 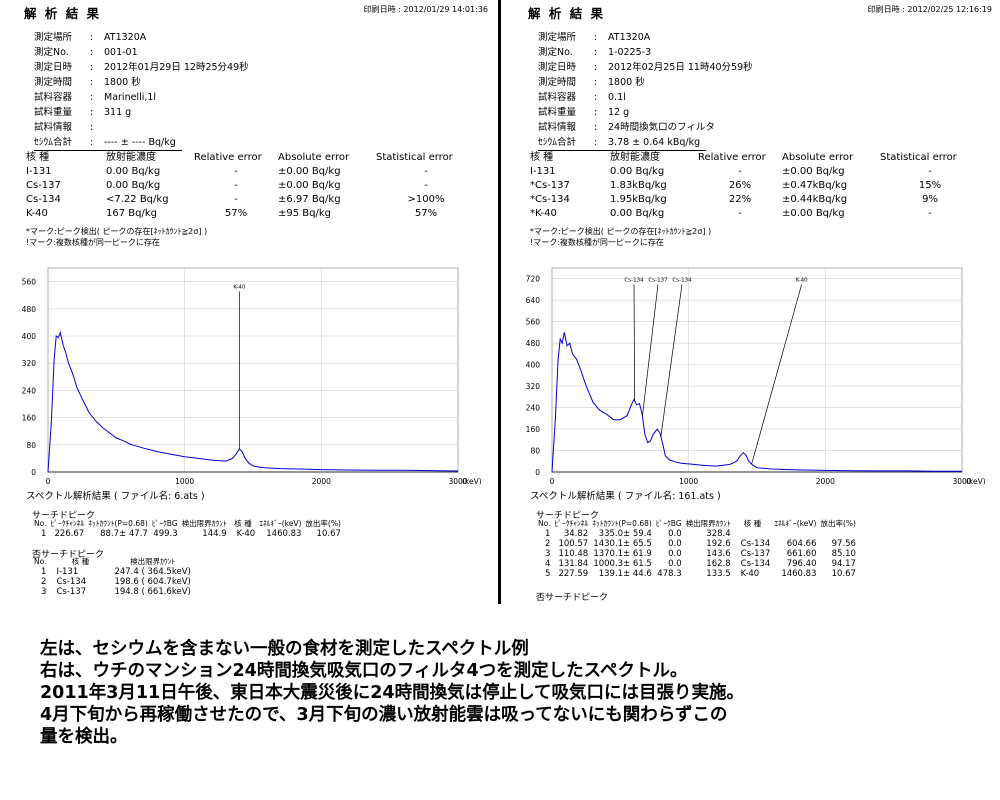 What do you see at coordinates (414, 157) in the screenshot?
I see `column-header: Statistical error` at bounding box center [414, 157].